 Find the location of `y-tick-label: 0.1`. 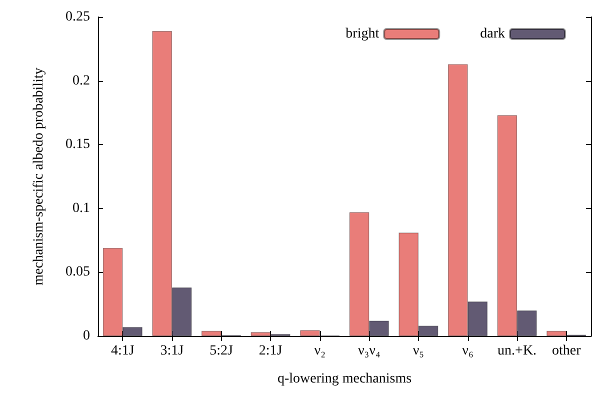

y-tick-label: 0.1 is located at coordinates (81, 208).